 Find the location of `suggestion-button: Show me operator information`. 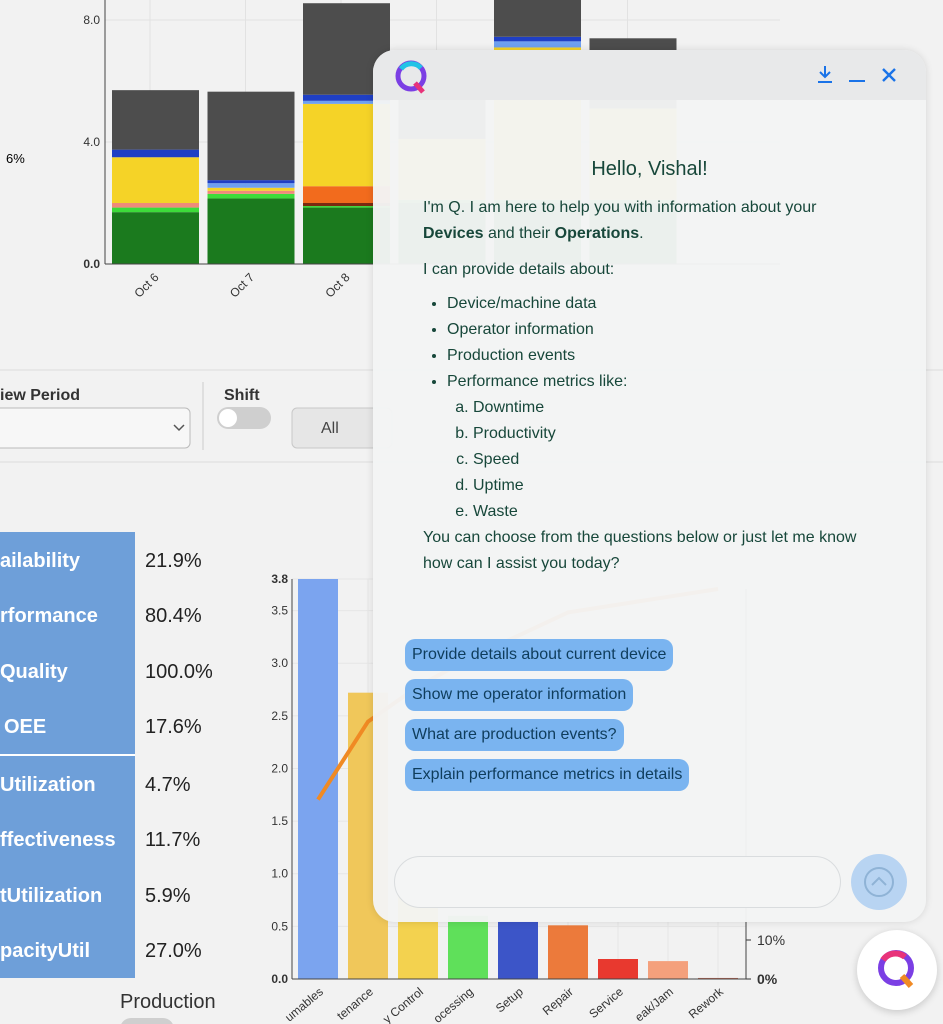

suggestion-button: Show me operator information is located at coordinates (519, 695).